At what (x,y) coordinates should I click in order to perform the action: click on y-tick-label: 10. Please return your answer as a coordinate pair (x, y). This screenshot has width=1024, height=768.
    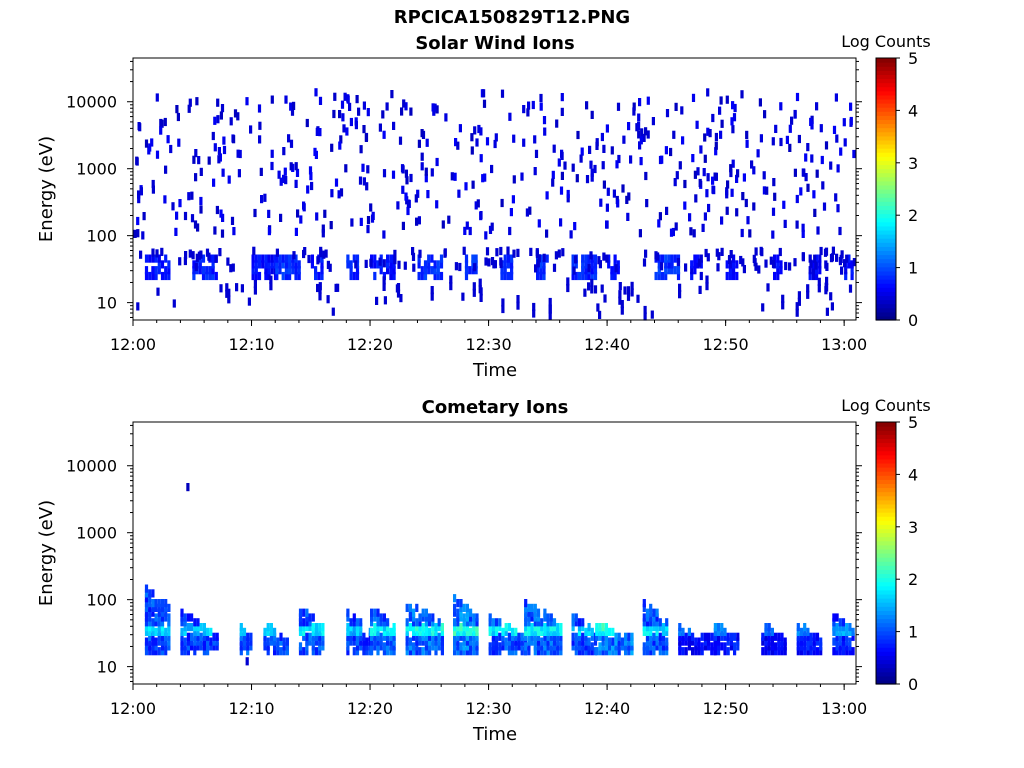
    Looking at the image, I should click on (107, 303).